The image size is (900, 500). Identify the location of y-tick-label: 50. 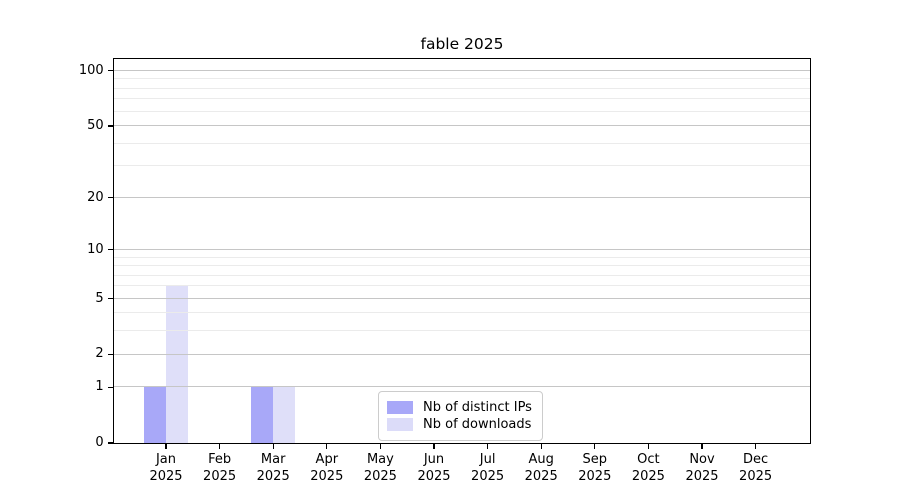
(95, 125).